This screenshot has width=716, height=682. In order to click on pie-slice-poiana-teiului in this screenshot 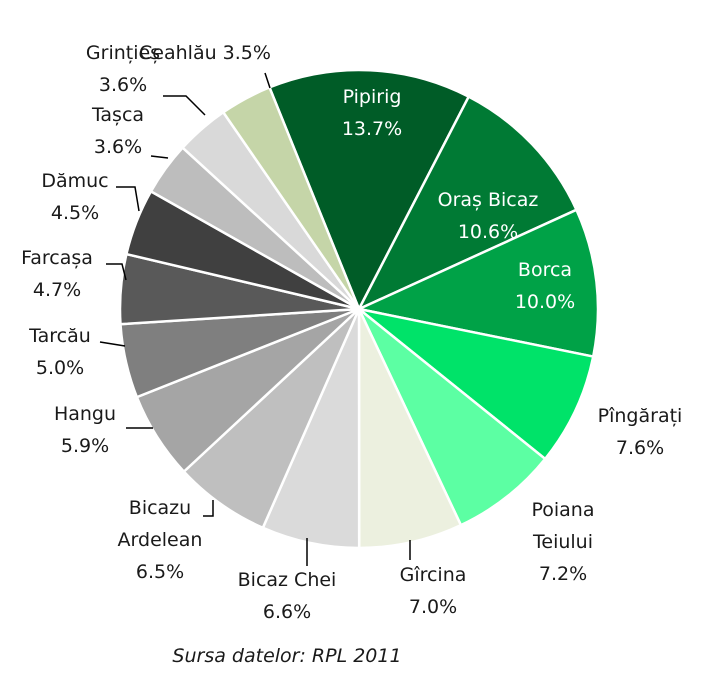, I will do `click(452, 417)`.